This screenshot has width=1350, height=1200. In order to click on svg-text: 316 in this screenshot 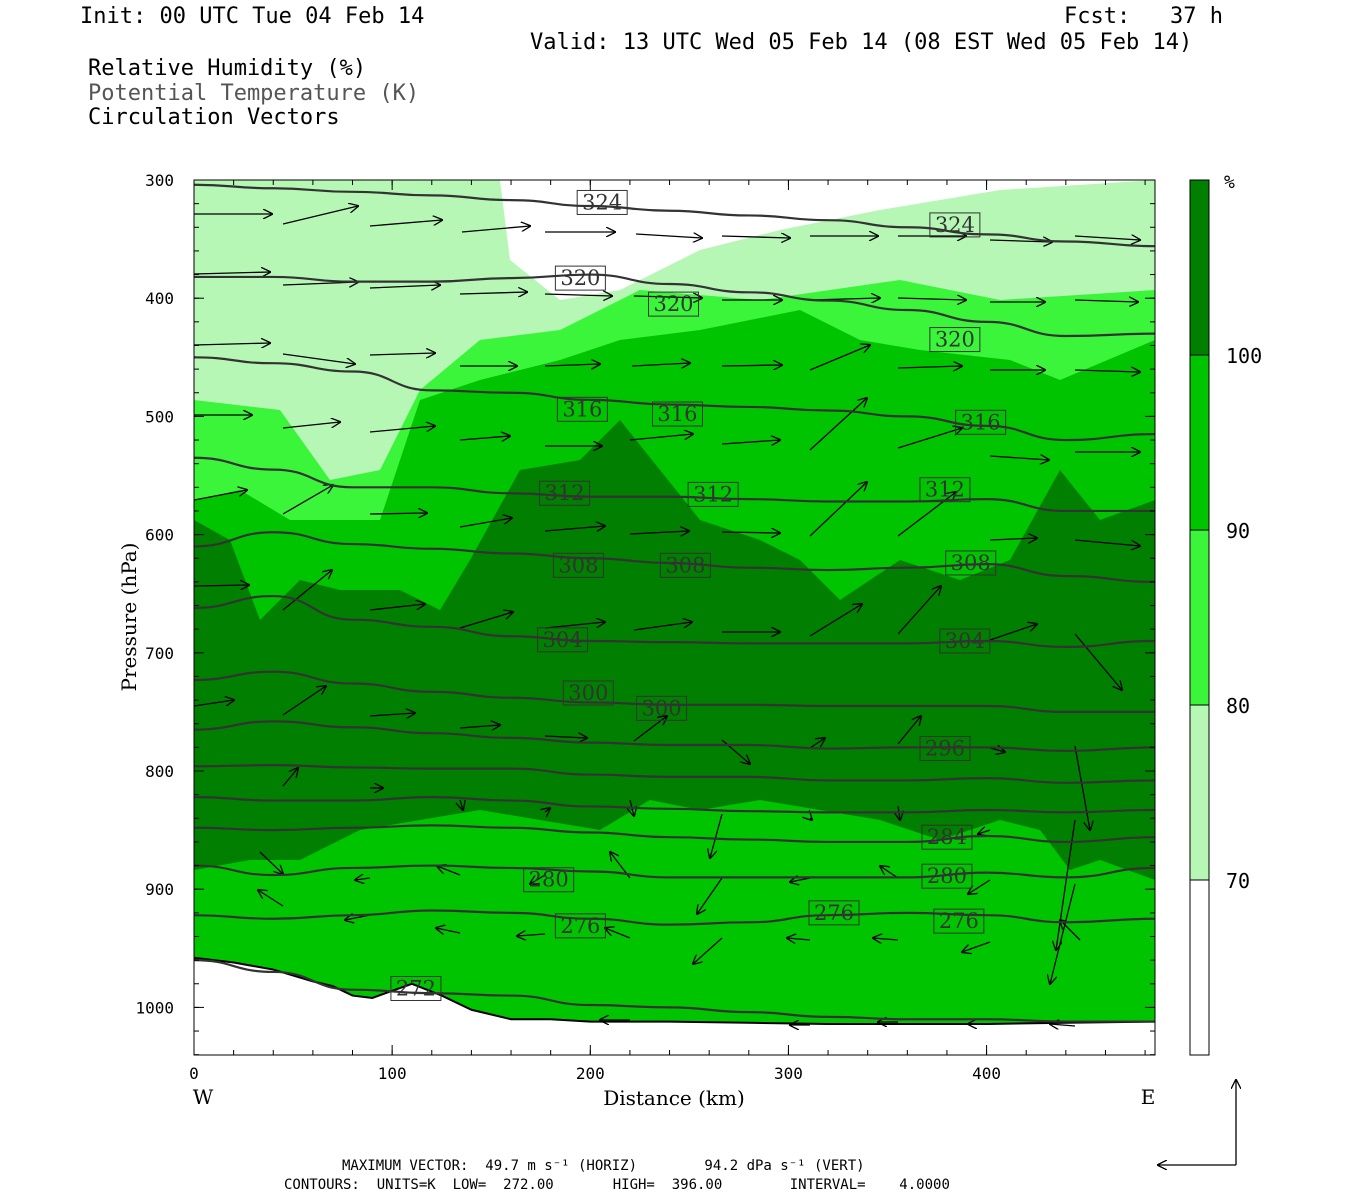, I will do `click(582, 409)`.